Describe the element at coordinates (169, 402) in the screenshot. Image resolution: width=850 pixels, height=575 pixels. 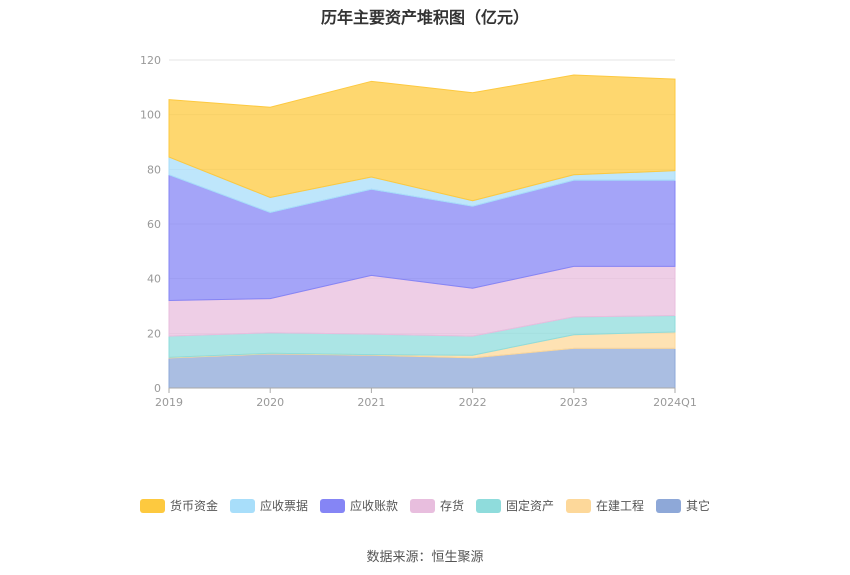
I see `x-tick-label: 2019` at that location.